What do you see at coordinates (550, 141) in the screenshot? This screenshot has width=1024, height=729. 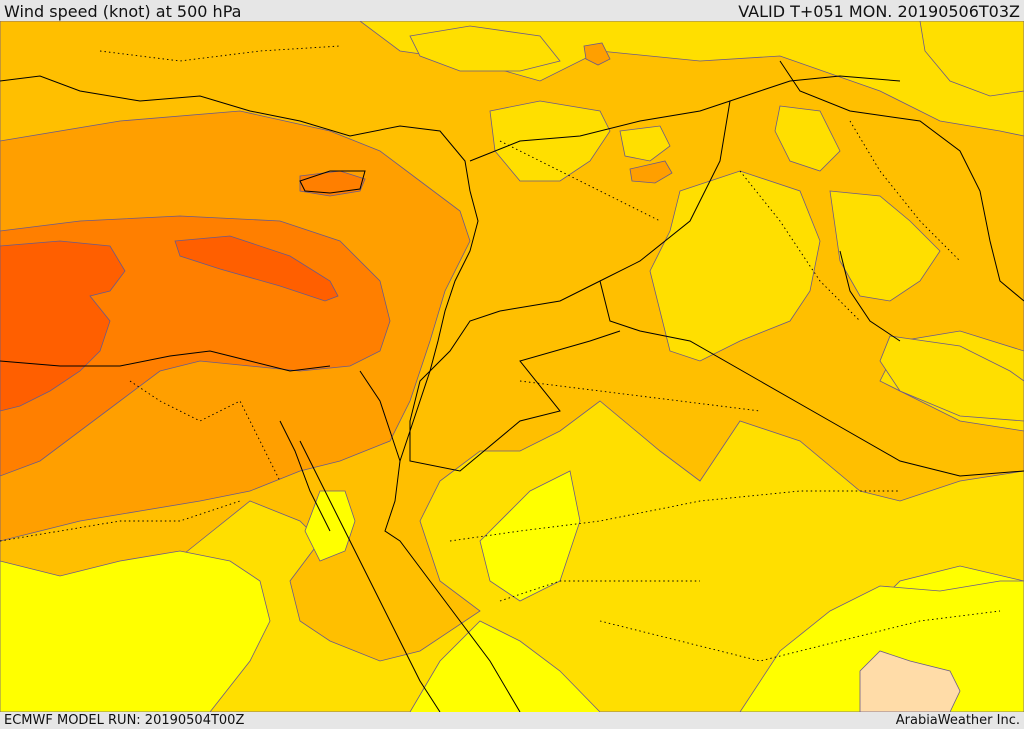 I see `band-low-island-north` at bounding box center [550, 141].